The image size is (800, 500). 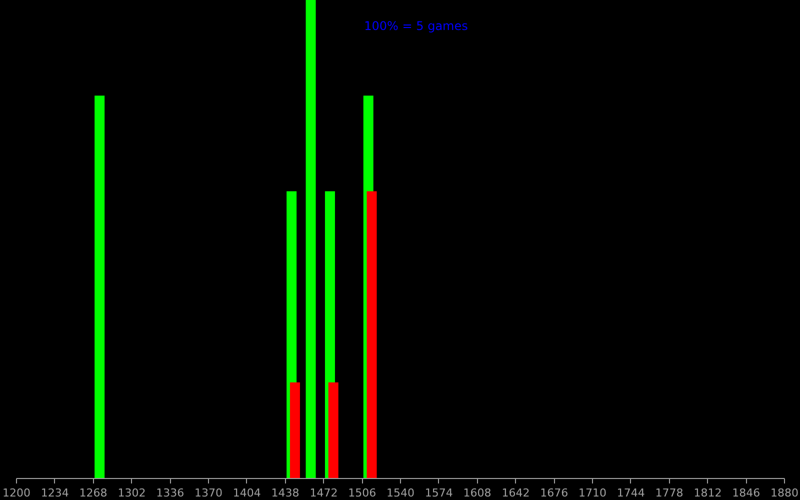 I want to click on x-tick-label: 1404, so click(x=246, y=493).